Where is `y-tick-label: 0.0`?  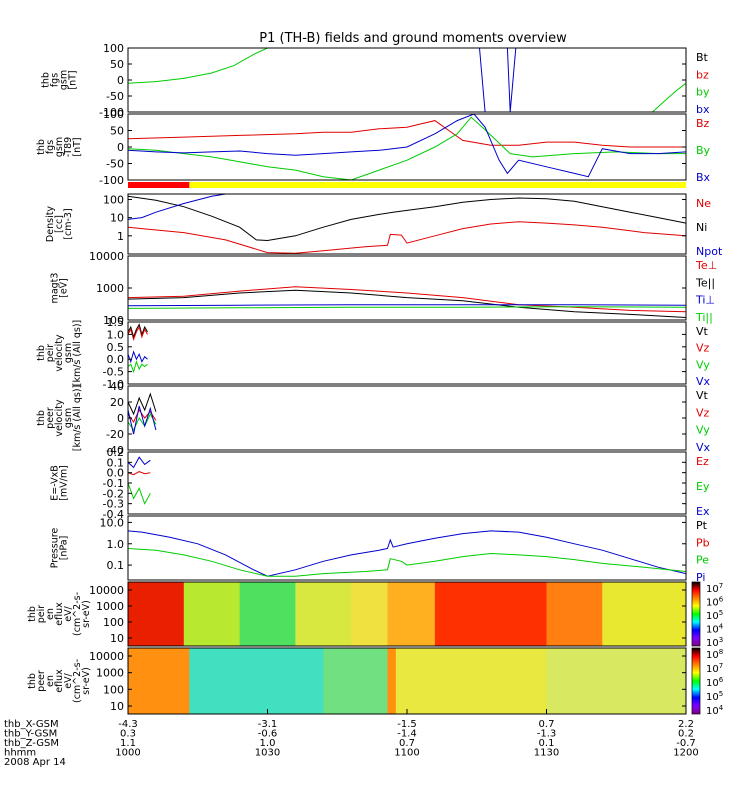 y-tick-label: 0.0 is located at coordinates (116, 473).